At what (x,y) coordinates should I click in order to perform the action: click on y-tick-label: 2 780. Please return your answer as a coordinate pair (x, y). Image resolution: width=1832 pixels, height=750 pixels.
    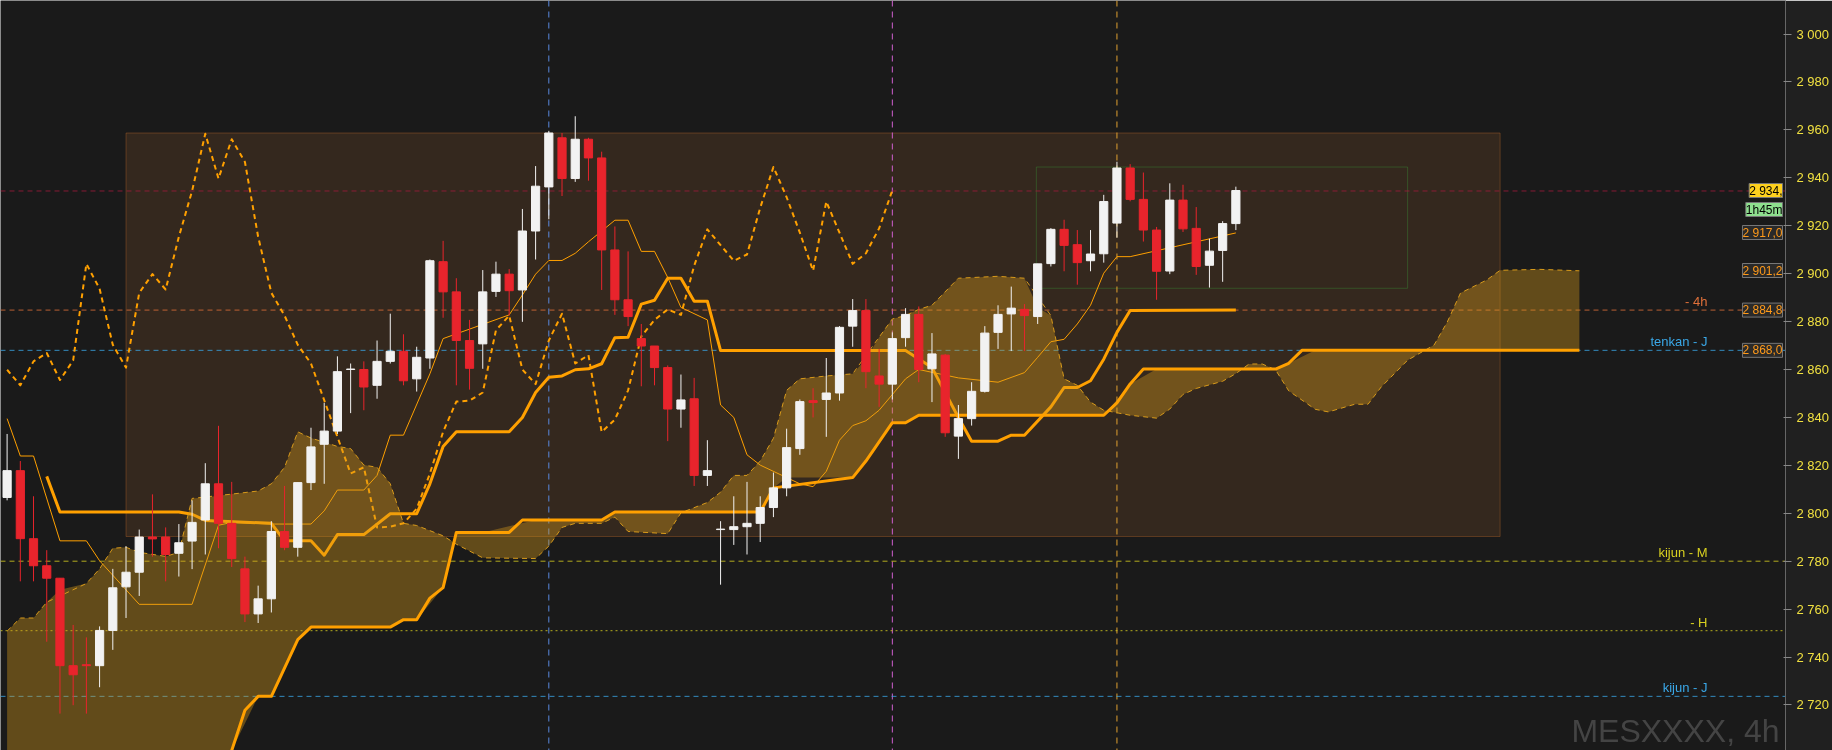
    Looking at the image, I should click on (1813, 561).